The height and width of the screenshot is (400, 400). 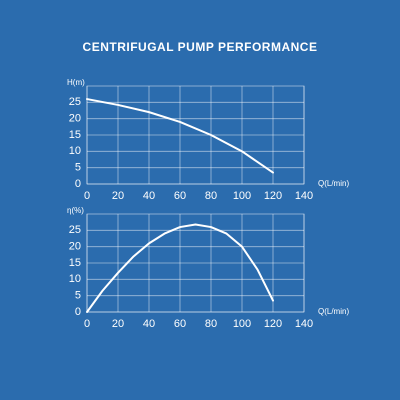 I want to click on y-axis-label: η(%), so click(x=75, y=210).